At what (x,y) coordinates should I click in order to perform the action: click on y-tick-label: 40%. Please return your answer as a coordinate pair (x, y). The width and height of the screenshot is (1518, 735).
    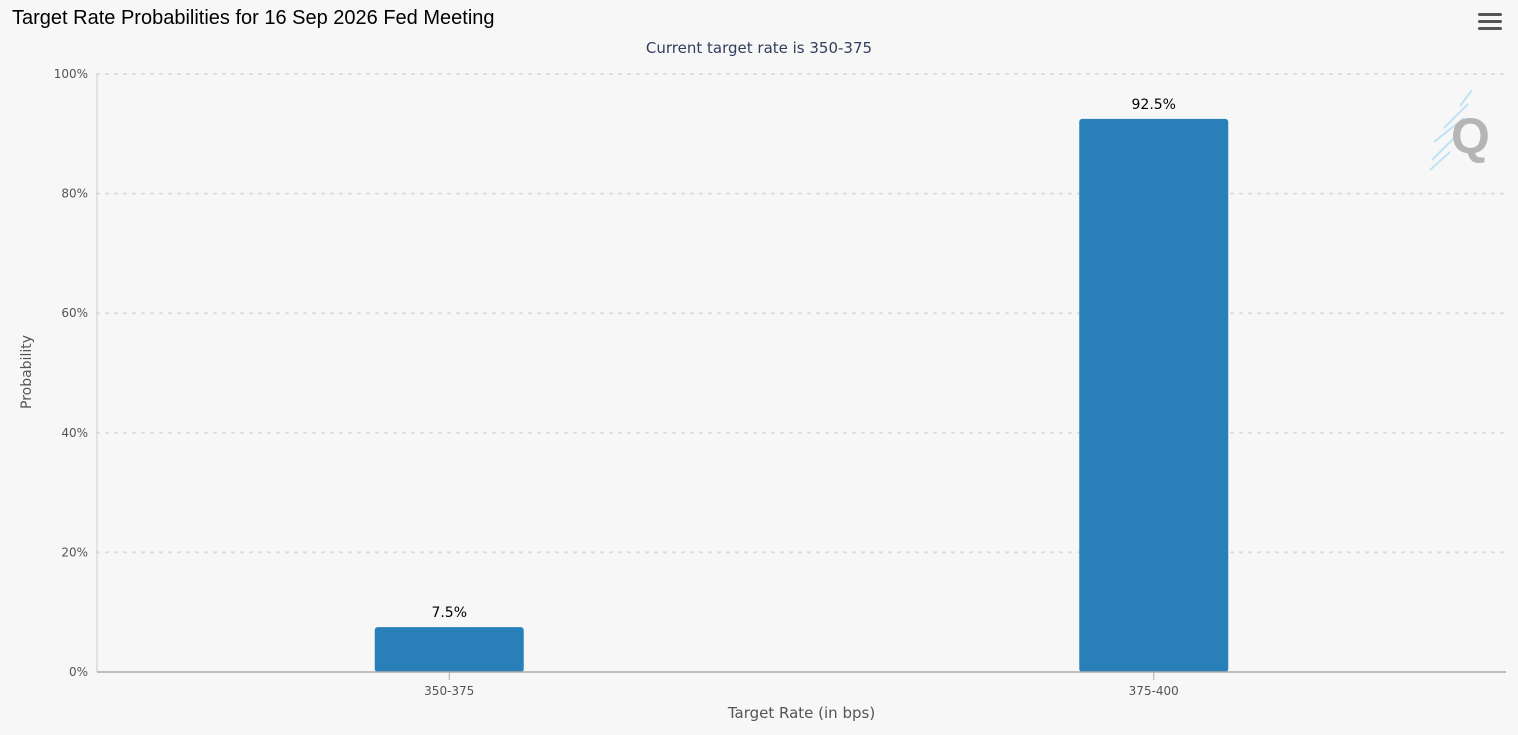
    Looking at the image, I should click on (74, 433).